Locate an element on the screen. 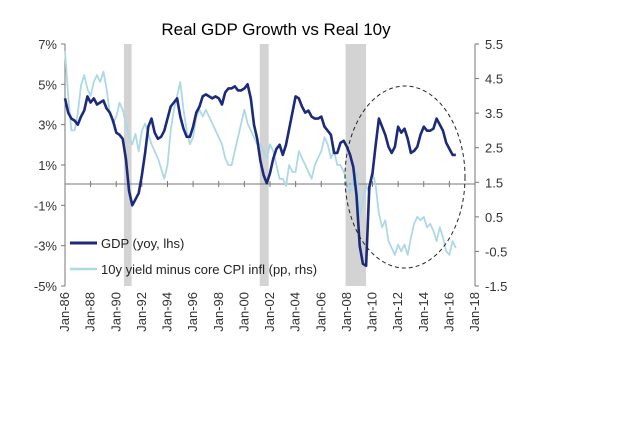  right-tick-label: 0.5 is located at coordinates (494, 217).